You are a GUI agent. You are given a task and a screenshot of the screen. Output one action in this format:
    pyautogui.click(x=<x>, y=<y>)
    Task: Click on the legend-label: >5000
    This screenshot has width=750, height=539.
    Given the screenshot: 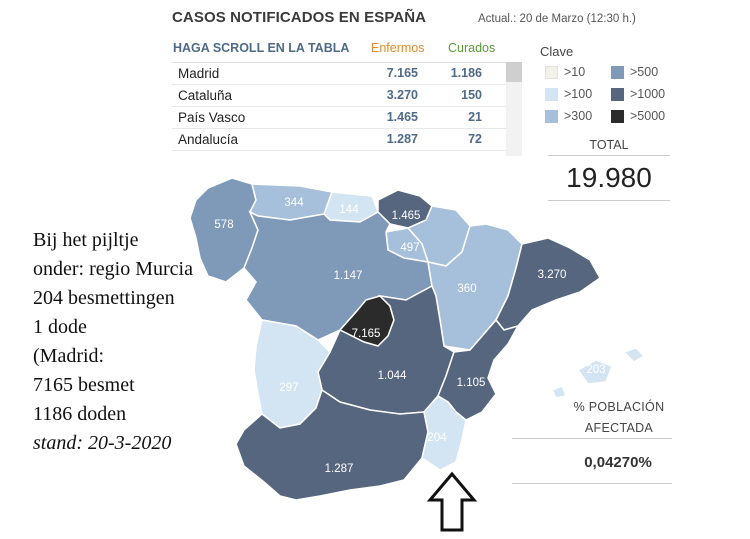 What is the action you would take?
    pyautogui.click(x=648, y=116)
    